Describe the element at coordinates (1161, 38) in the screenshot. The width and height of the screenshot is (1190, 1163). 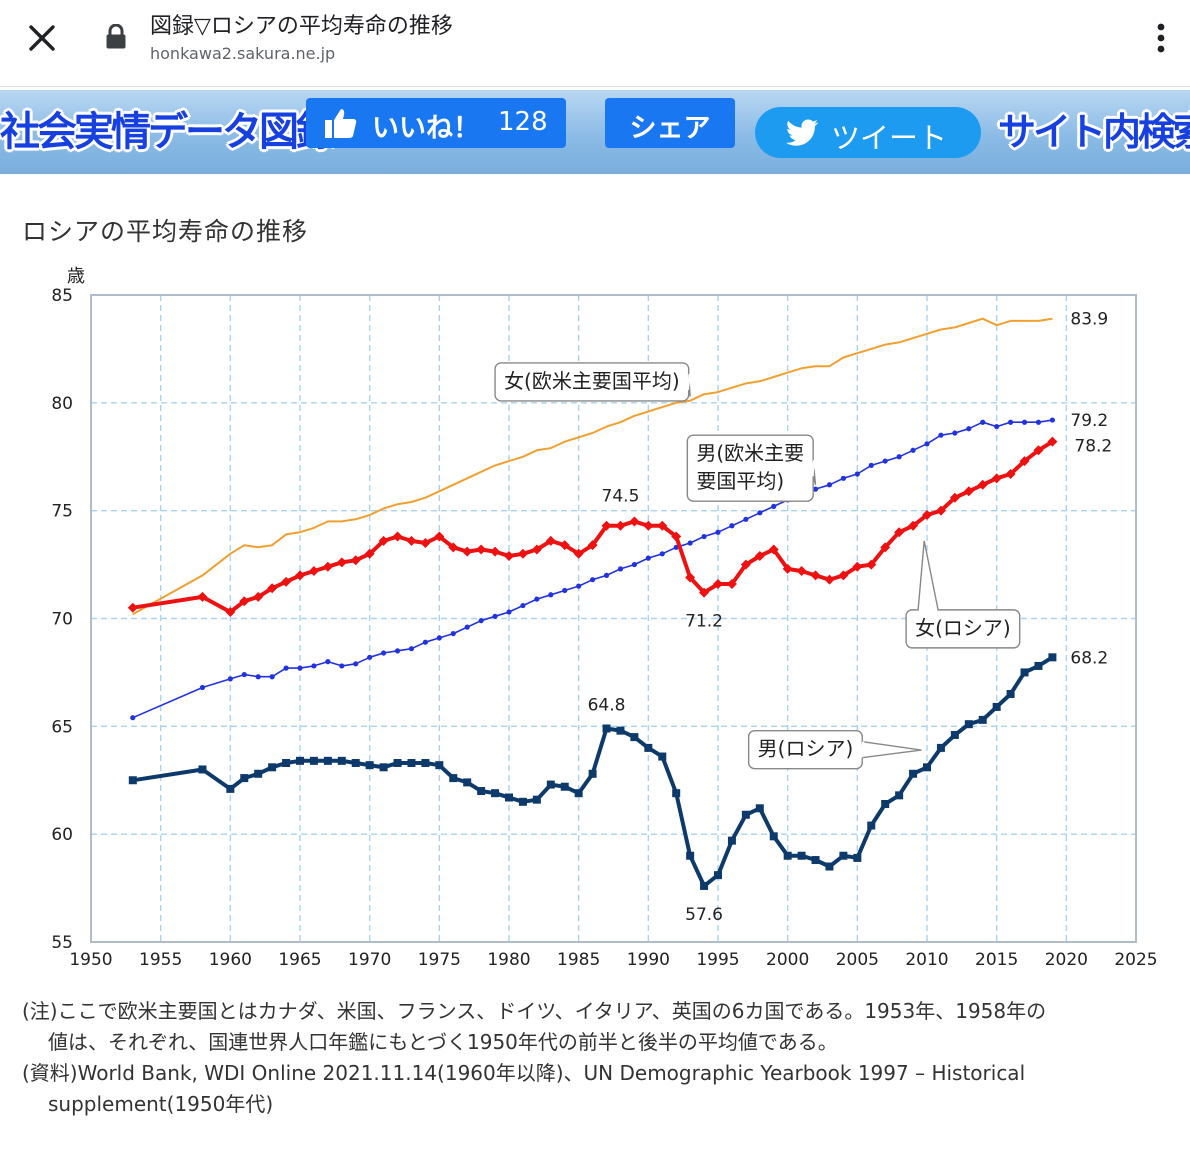
I see `more-vert-icon` at that location.